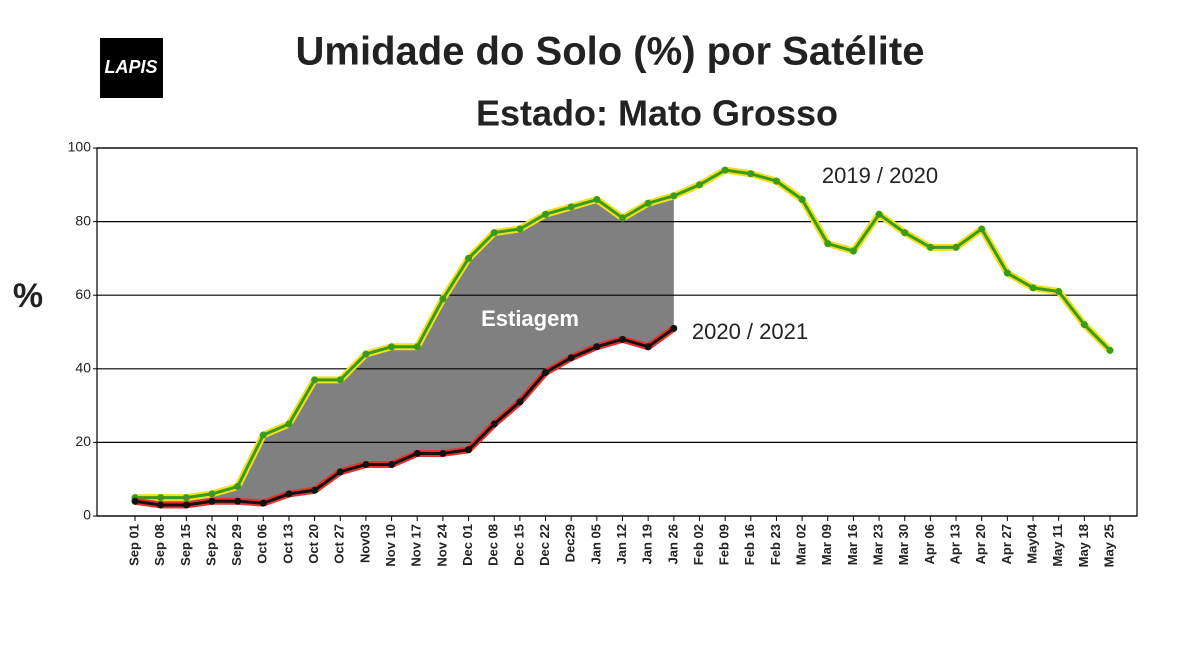 The image size is (1181, 651). I want to click on x-tick-label: Dec 08, so click(493, 545).